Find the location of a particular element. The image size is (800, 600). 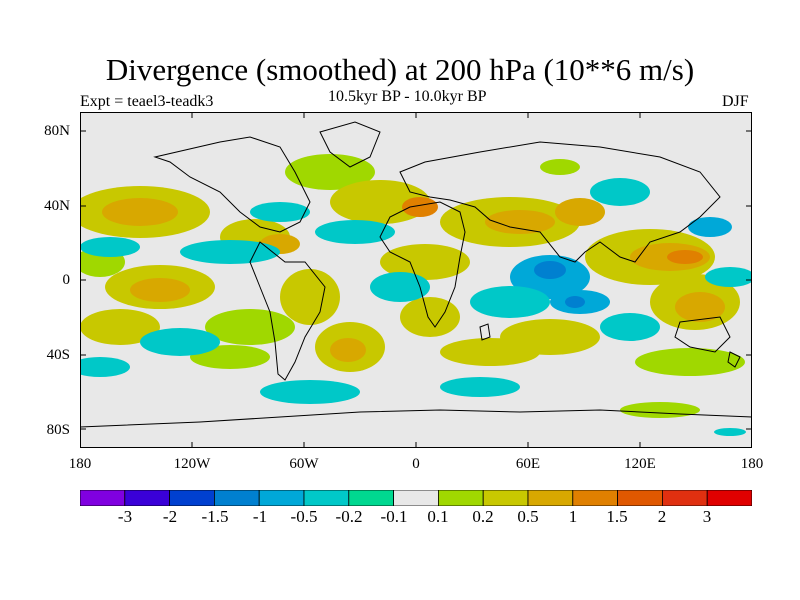

lon-label-120e: 120E is located at coordinates (640, 464).